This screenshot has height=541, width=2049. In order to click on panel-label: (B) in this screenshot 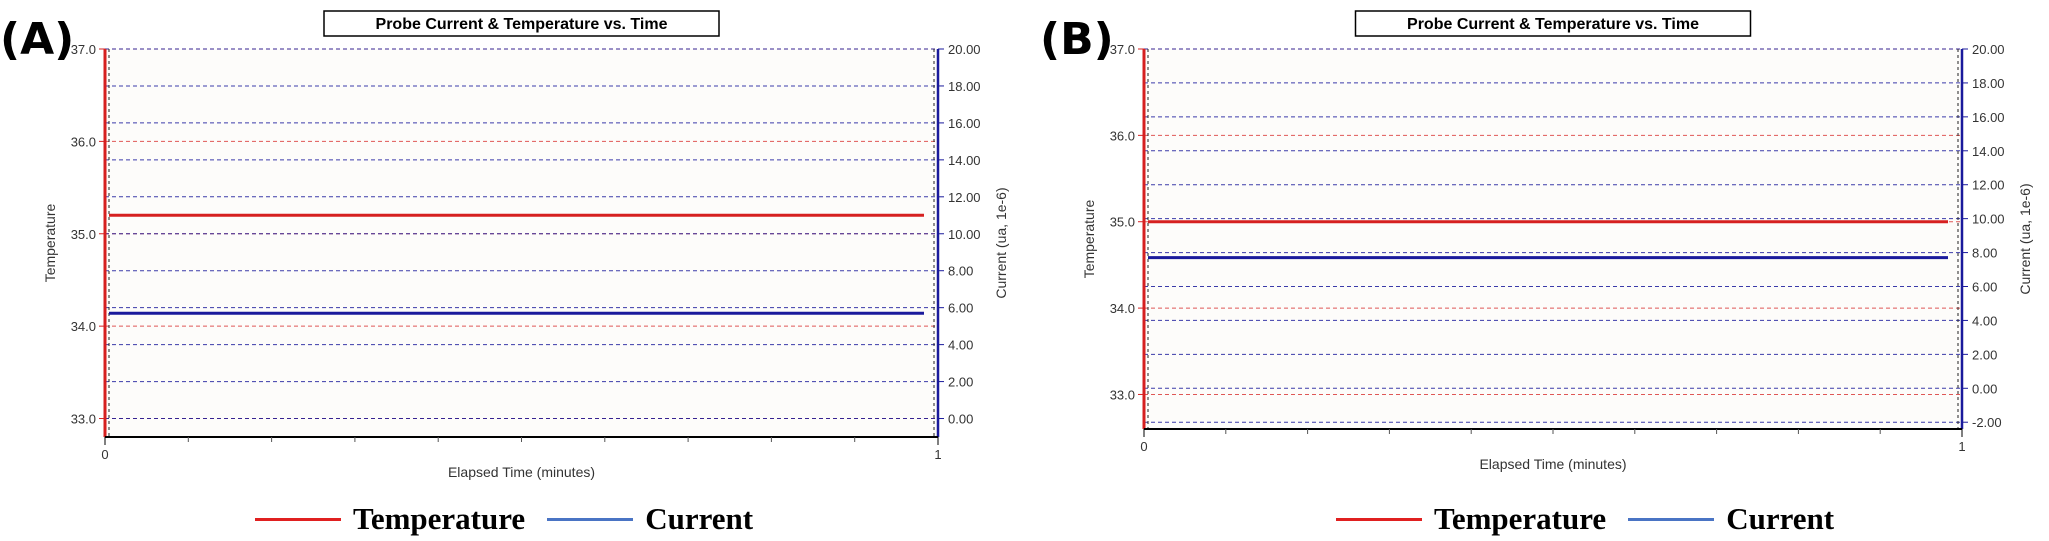, I will do `click(1077, 39)`.